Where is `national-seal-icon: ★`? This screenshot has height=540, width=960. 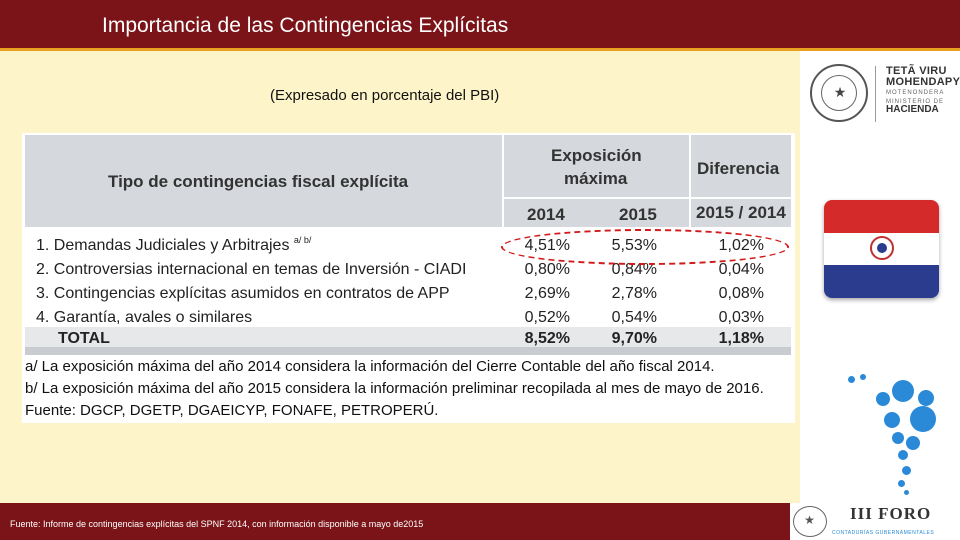 national-seal-icon: ★ is located at coordinates (839, 93).